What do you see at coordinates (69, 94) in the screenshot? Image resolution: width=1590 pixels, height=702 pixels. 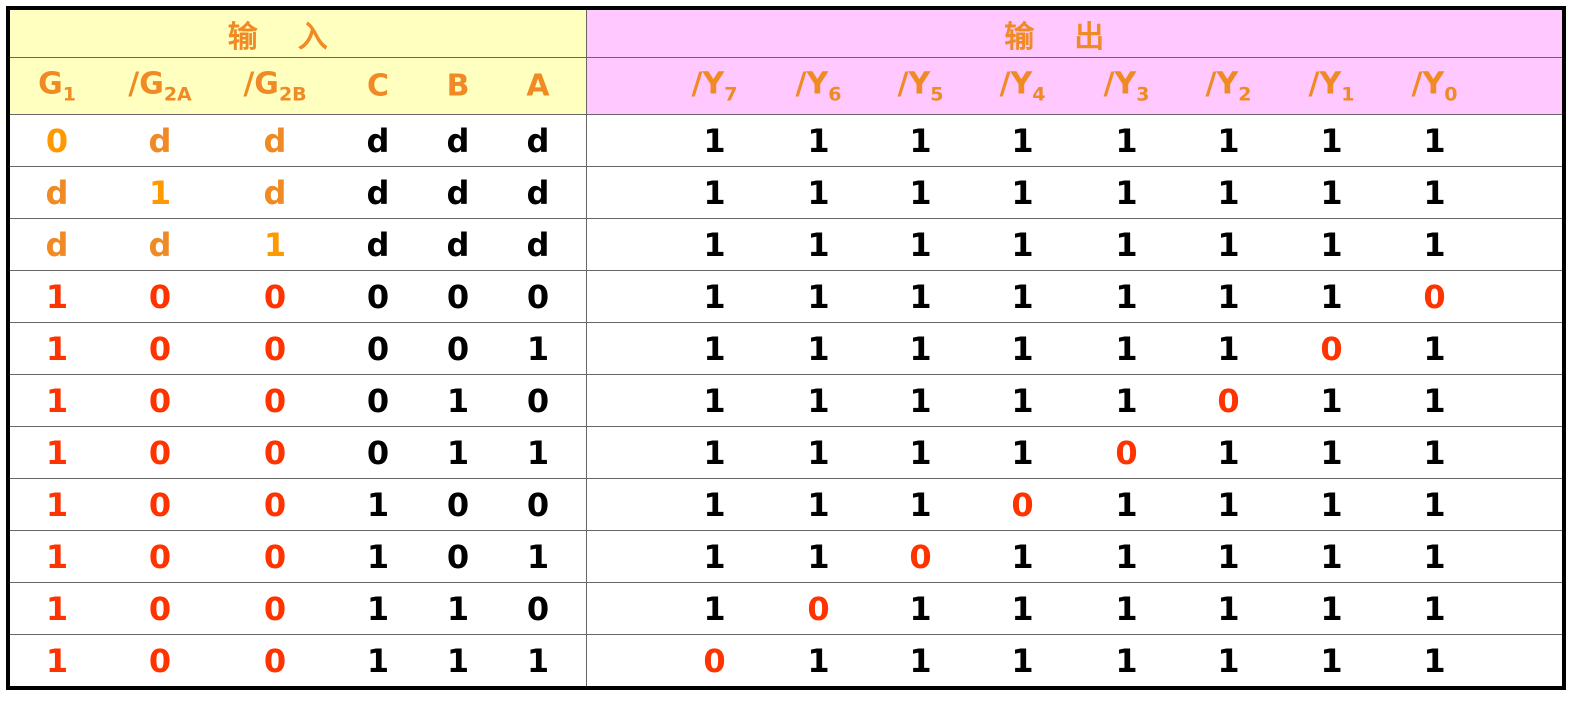 I see `header-subscript: 1` at bounding box center [69, 94].